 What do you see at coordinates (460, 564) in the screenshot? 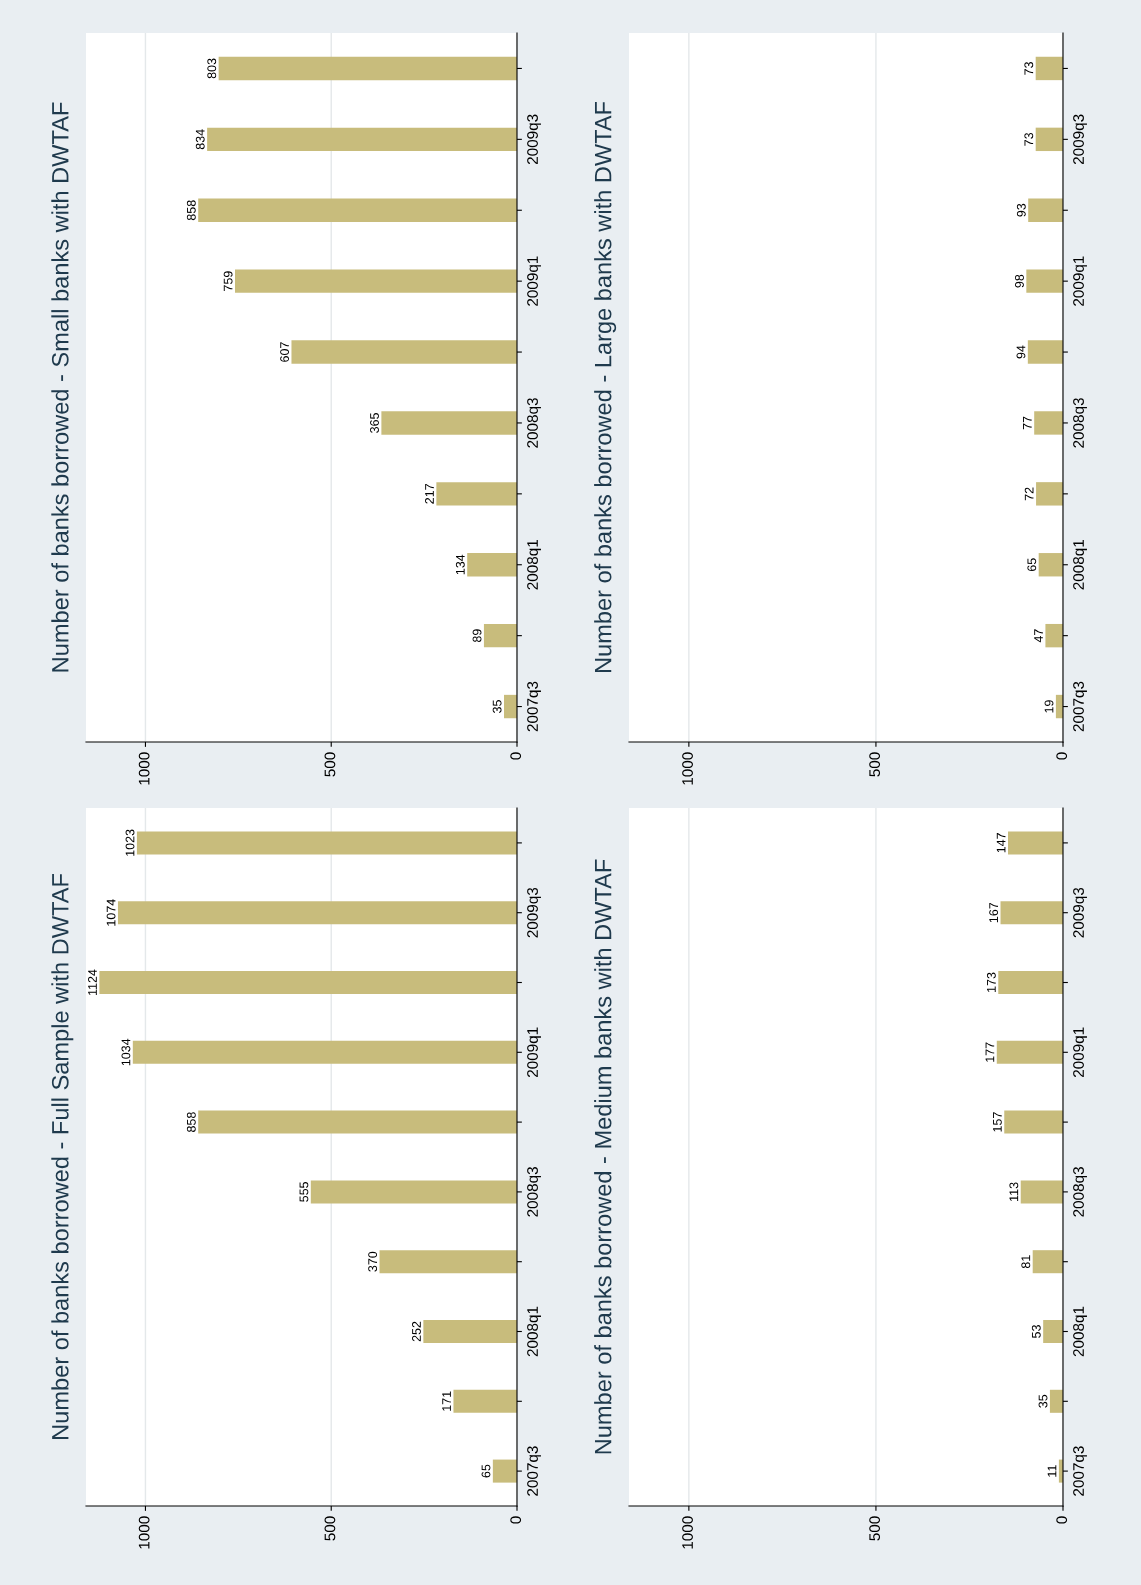
I see `data-label: 134` at bounding box center [460, 564].